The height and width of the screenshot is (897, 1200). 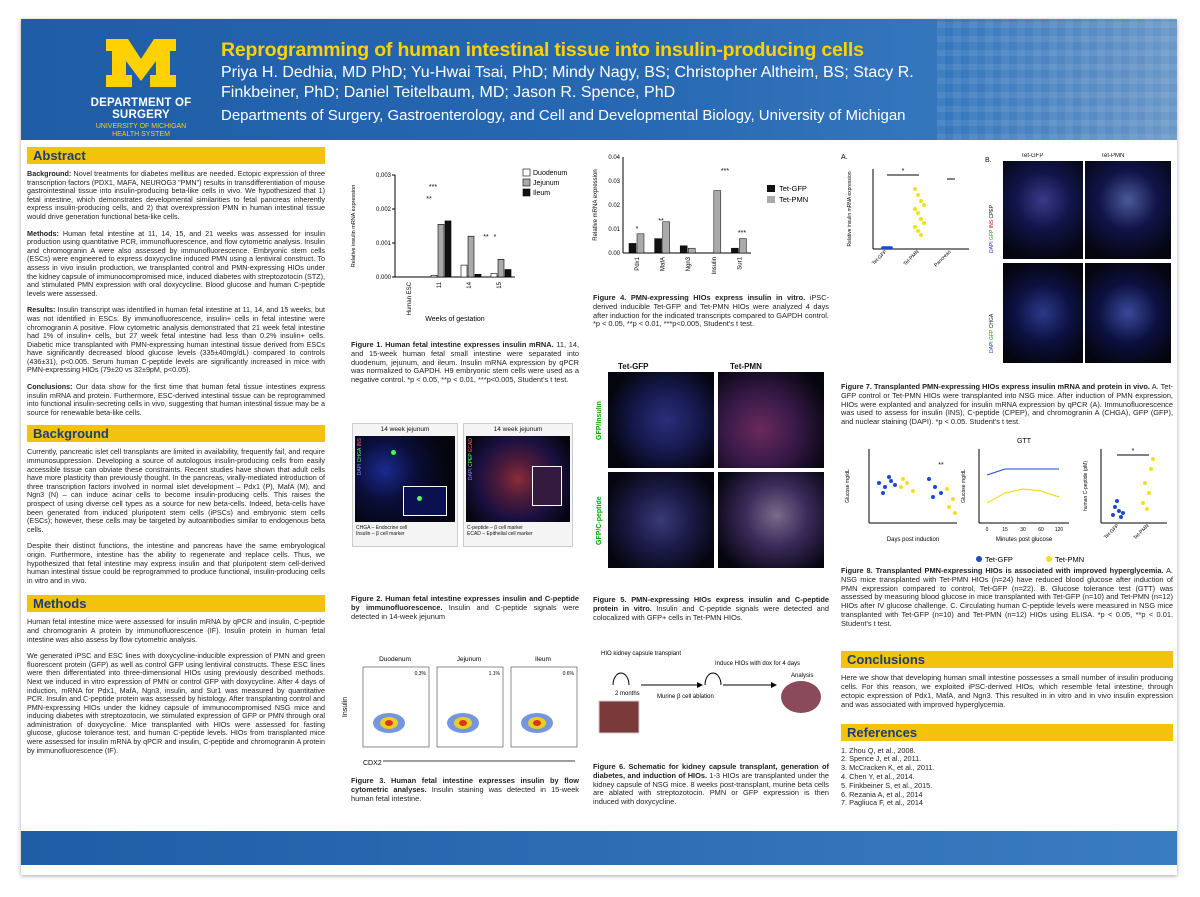 I want to click on significance-star: **, so click(x=486, y=237).